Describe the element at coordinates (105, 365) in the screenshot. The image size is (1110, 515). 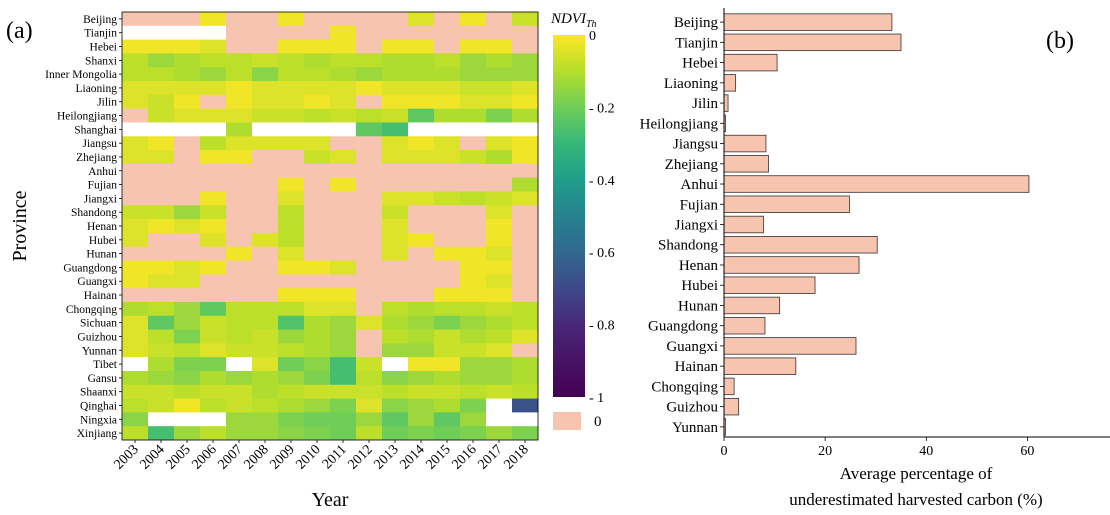
I see `heatmap-y-tick-label: Tibet` at that location.